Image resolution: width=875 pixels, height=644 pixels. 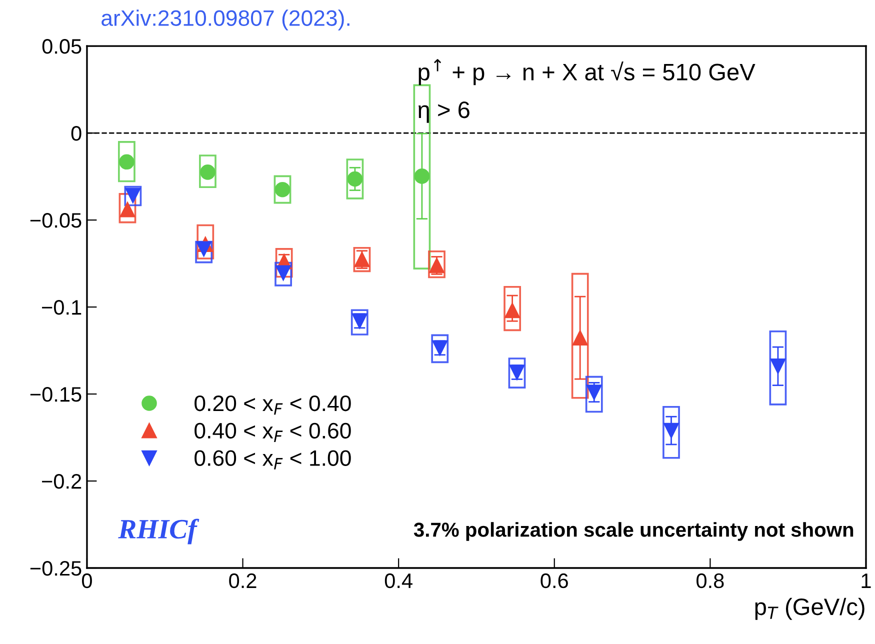 I want to click on annotation: η > 6, so click(x=444, y=112).